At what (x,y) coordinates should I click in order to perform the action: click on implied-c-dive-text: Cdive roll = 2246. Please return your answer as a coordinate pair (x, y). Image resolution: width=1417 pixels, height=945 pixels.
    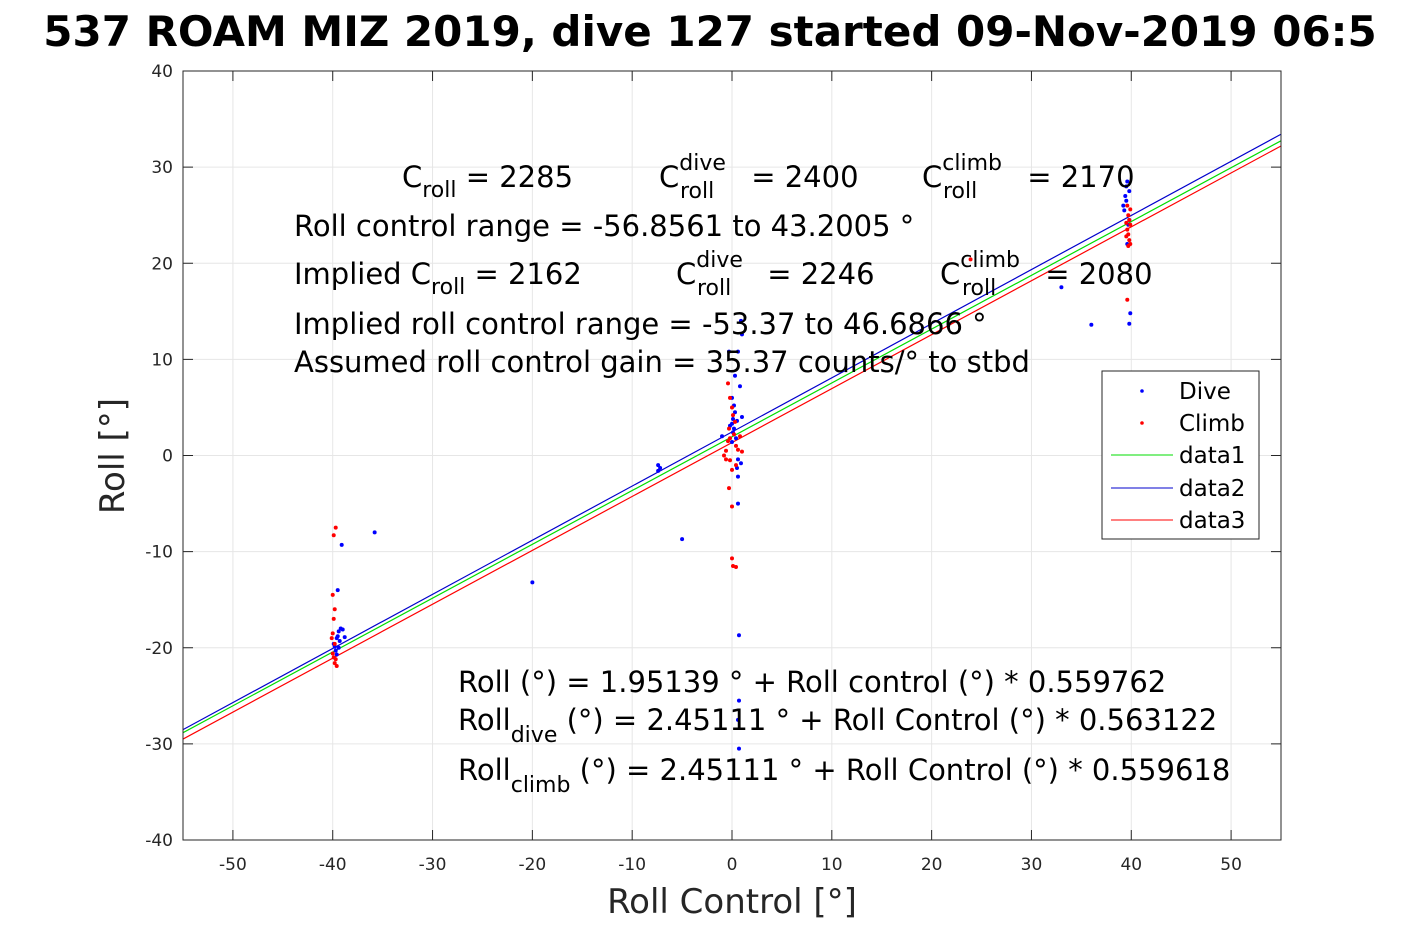
    Looking at the image, I should click on (775, 274).